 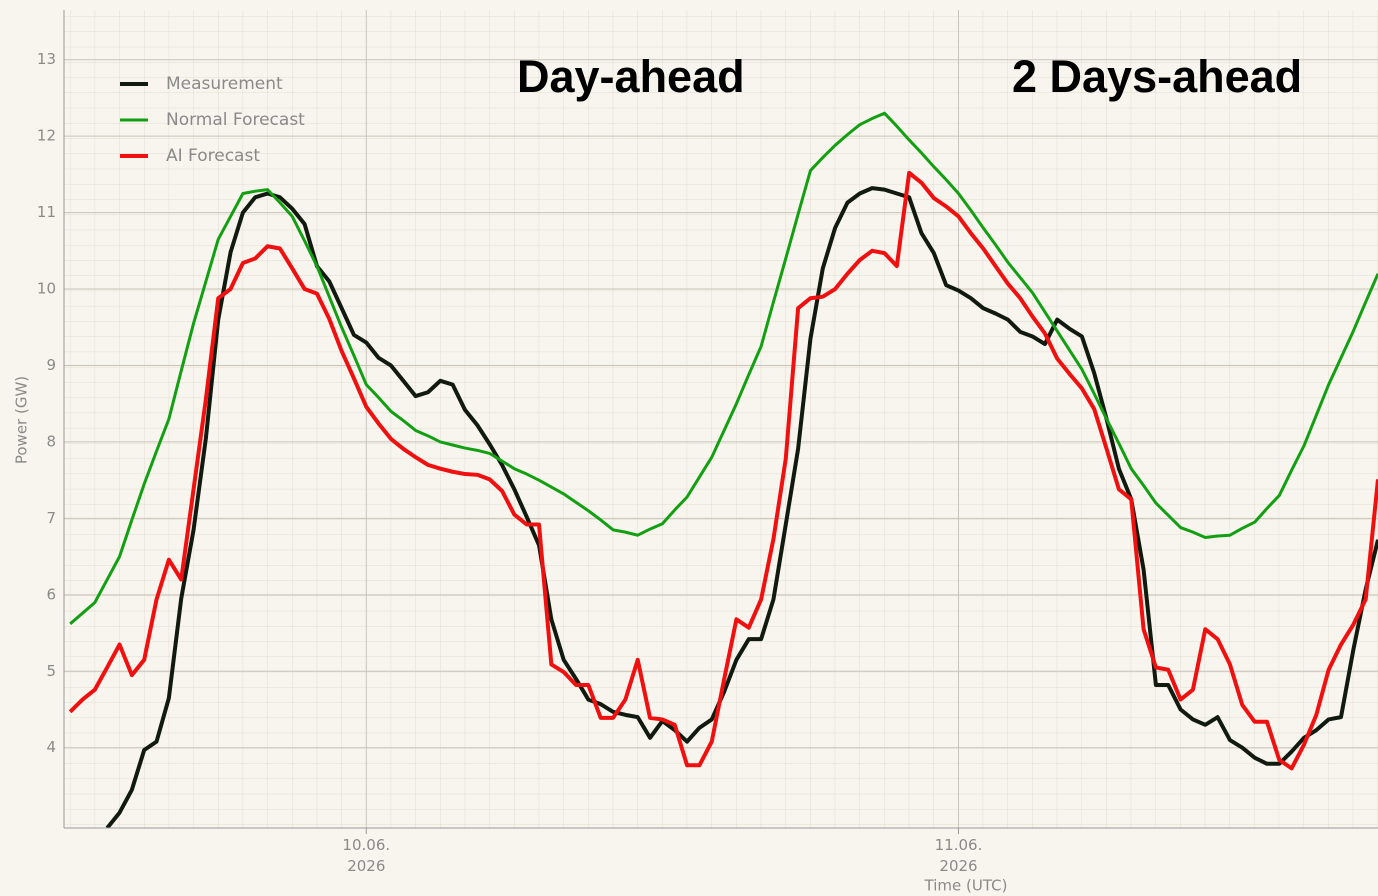 What do you see at coordinates (46, 289) in the screenshot?
I see `y-tick-label: 10` at bounding box center [46, 289].